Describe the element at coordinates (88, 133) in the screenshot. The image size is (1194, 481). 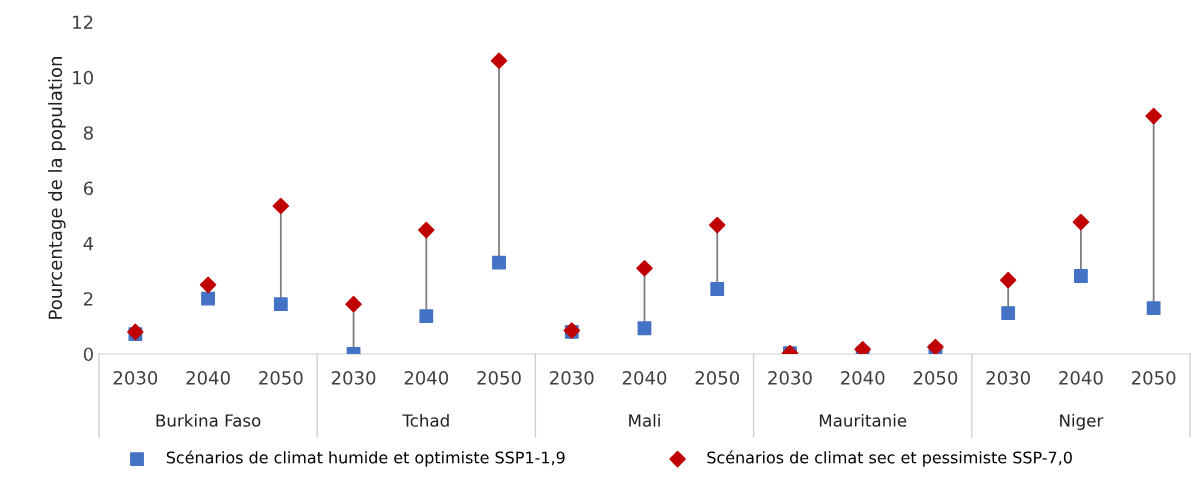
I see `y-tick-label: 8` at that location.